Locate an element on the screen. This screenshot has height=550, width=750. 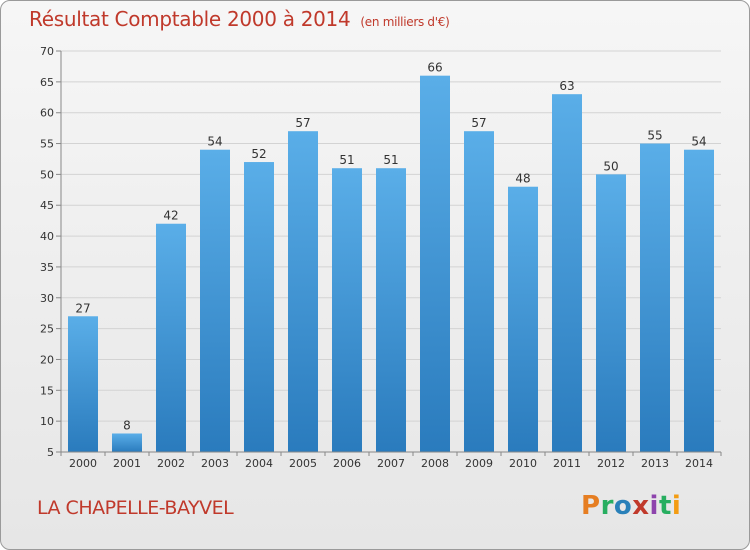
bar-2002 is located at coordinates (171, 337).